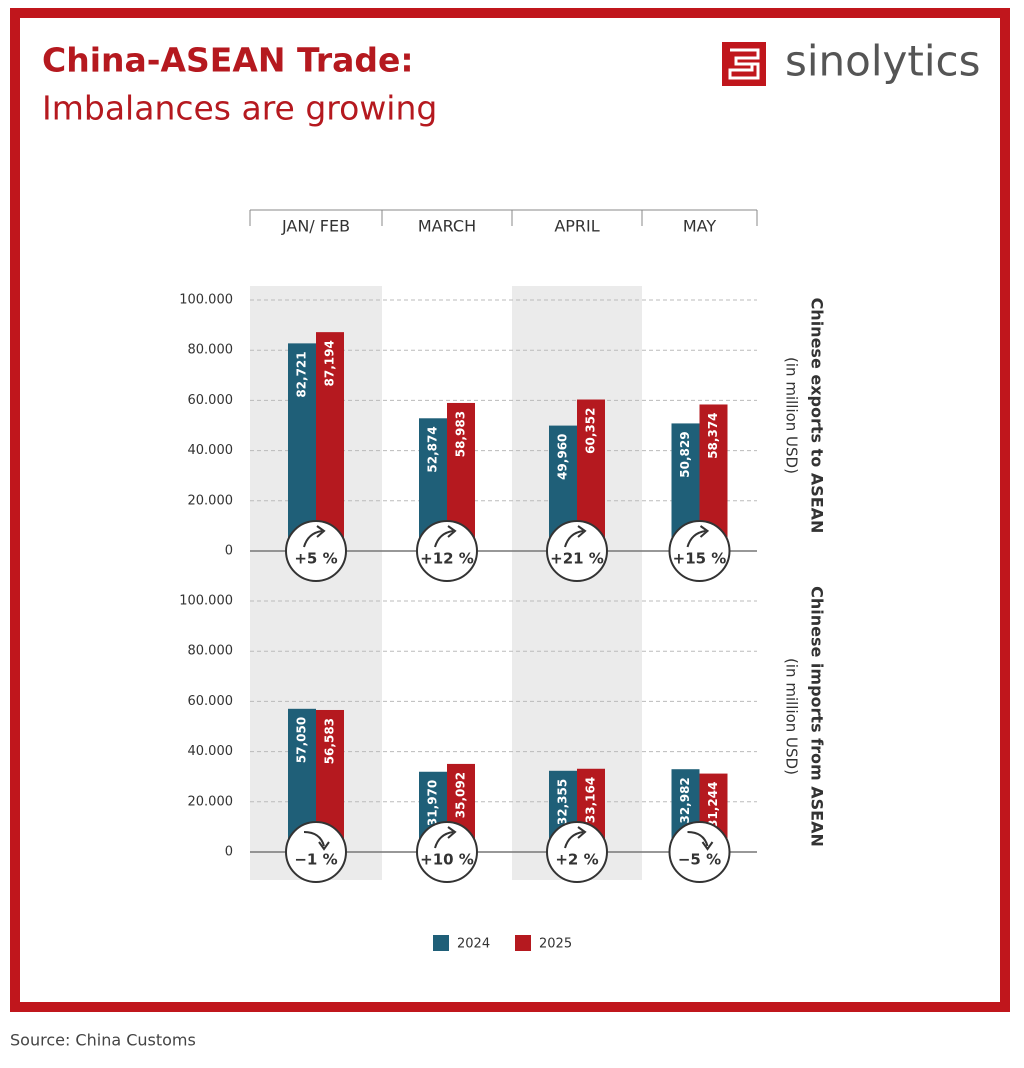  I want to click on value-label: 87,194, so click(330, 363).